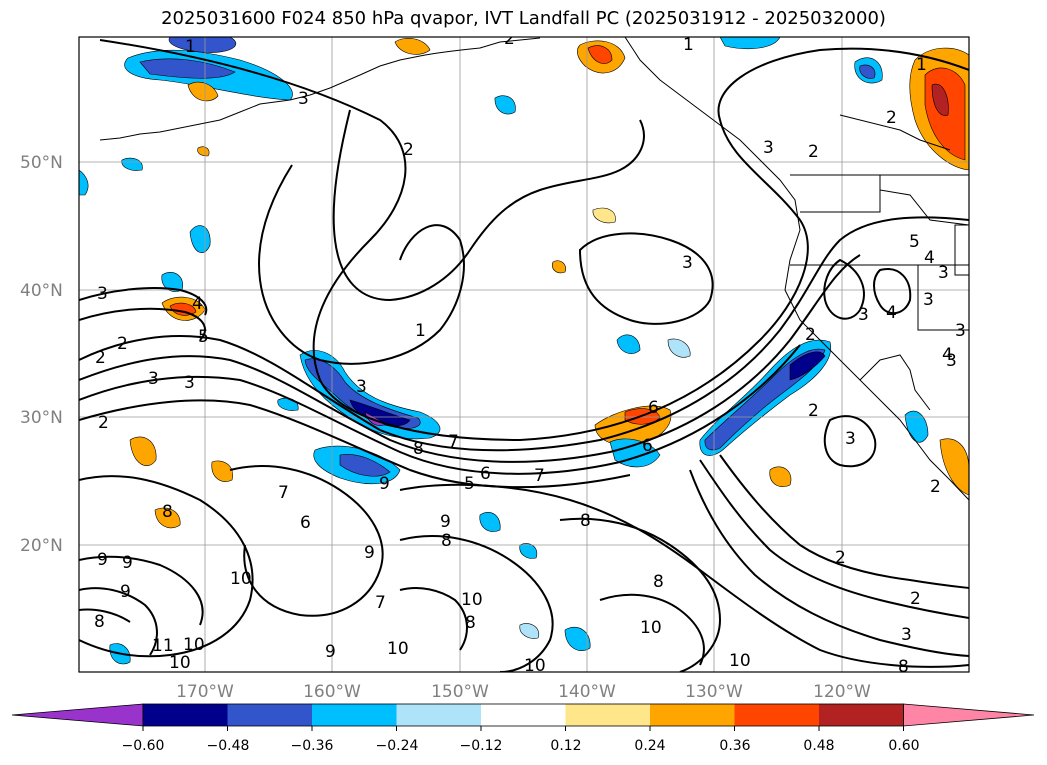 This screenshot has height=765, width=1047. I want to click on longitude-labels: 170°W 160°W 150°W 140°W 130°W 120°W, so click(523, 692).